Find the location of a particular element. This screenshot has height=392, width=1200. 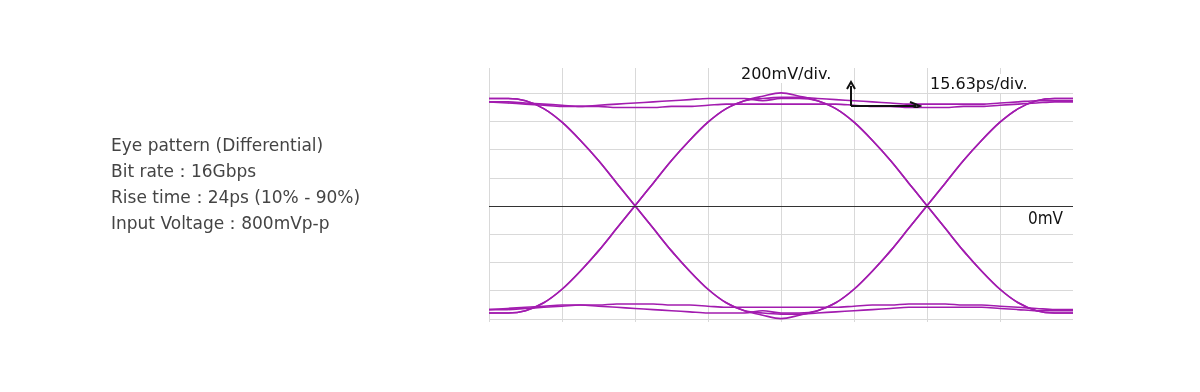

ref-line-label: 0mV is located at coordinates (1045, 218).